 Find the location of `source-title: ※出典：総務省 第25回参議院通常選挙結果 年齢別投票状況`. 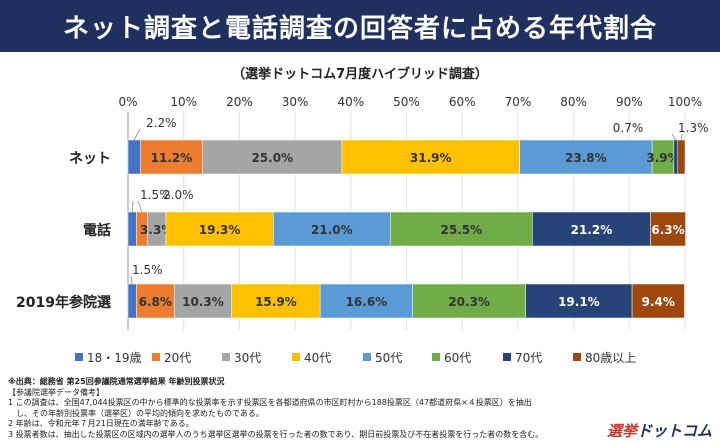

source-title: ※出典：総務省 第25回参議院通常選挙結果 年齢別投票状況 is located at coordinates (116, 381).